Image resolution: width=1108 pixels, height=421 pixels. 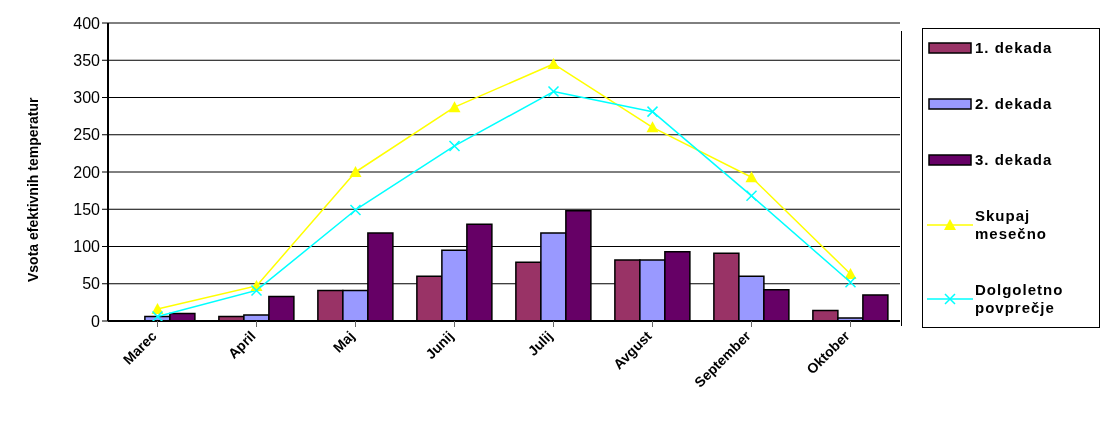 What do you see at coordinates (87, 98) in the screenshot?
I see `y-tick-label: 300` at bounding box center [87, 98].